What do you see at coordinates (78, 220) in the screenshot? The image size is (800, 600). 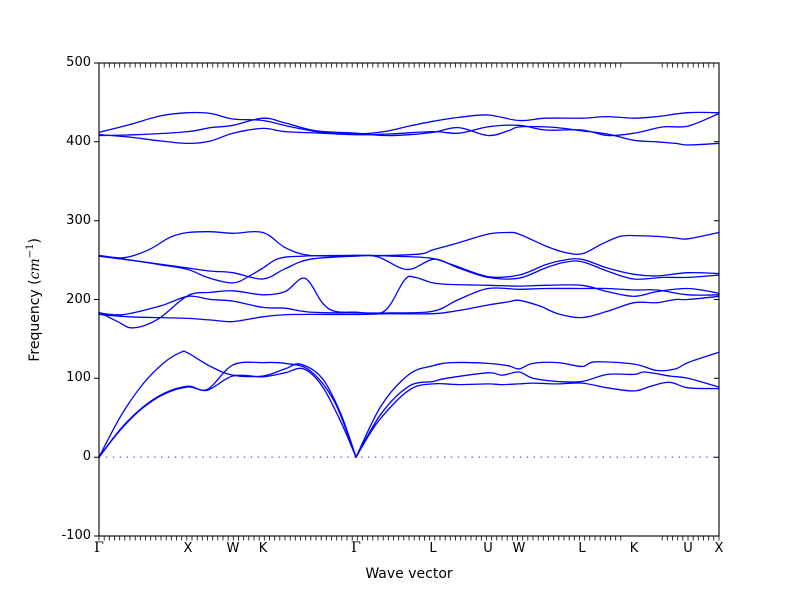 I see `y-tick-label-300: 300` at bounding box center [78, 220].